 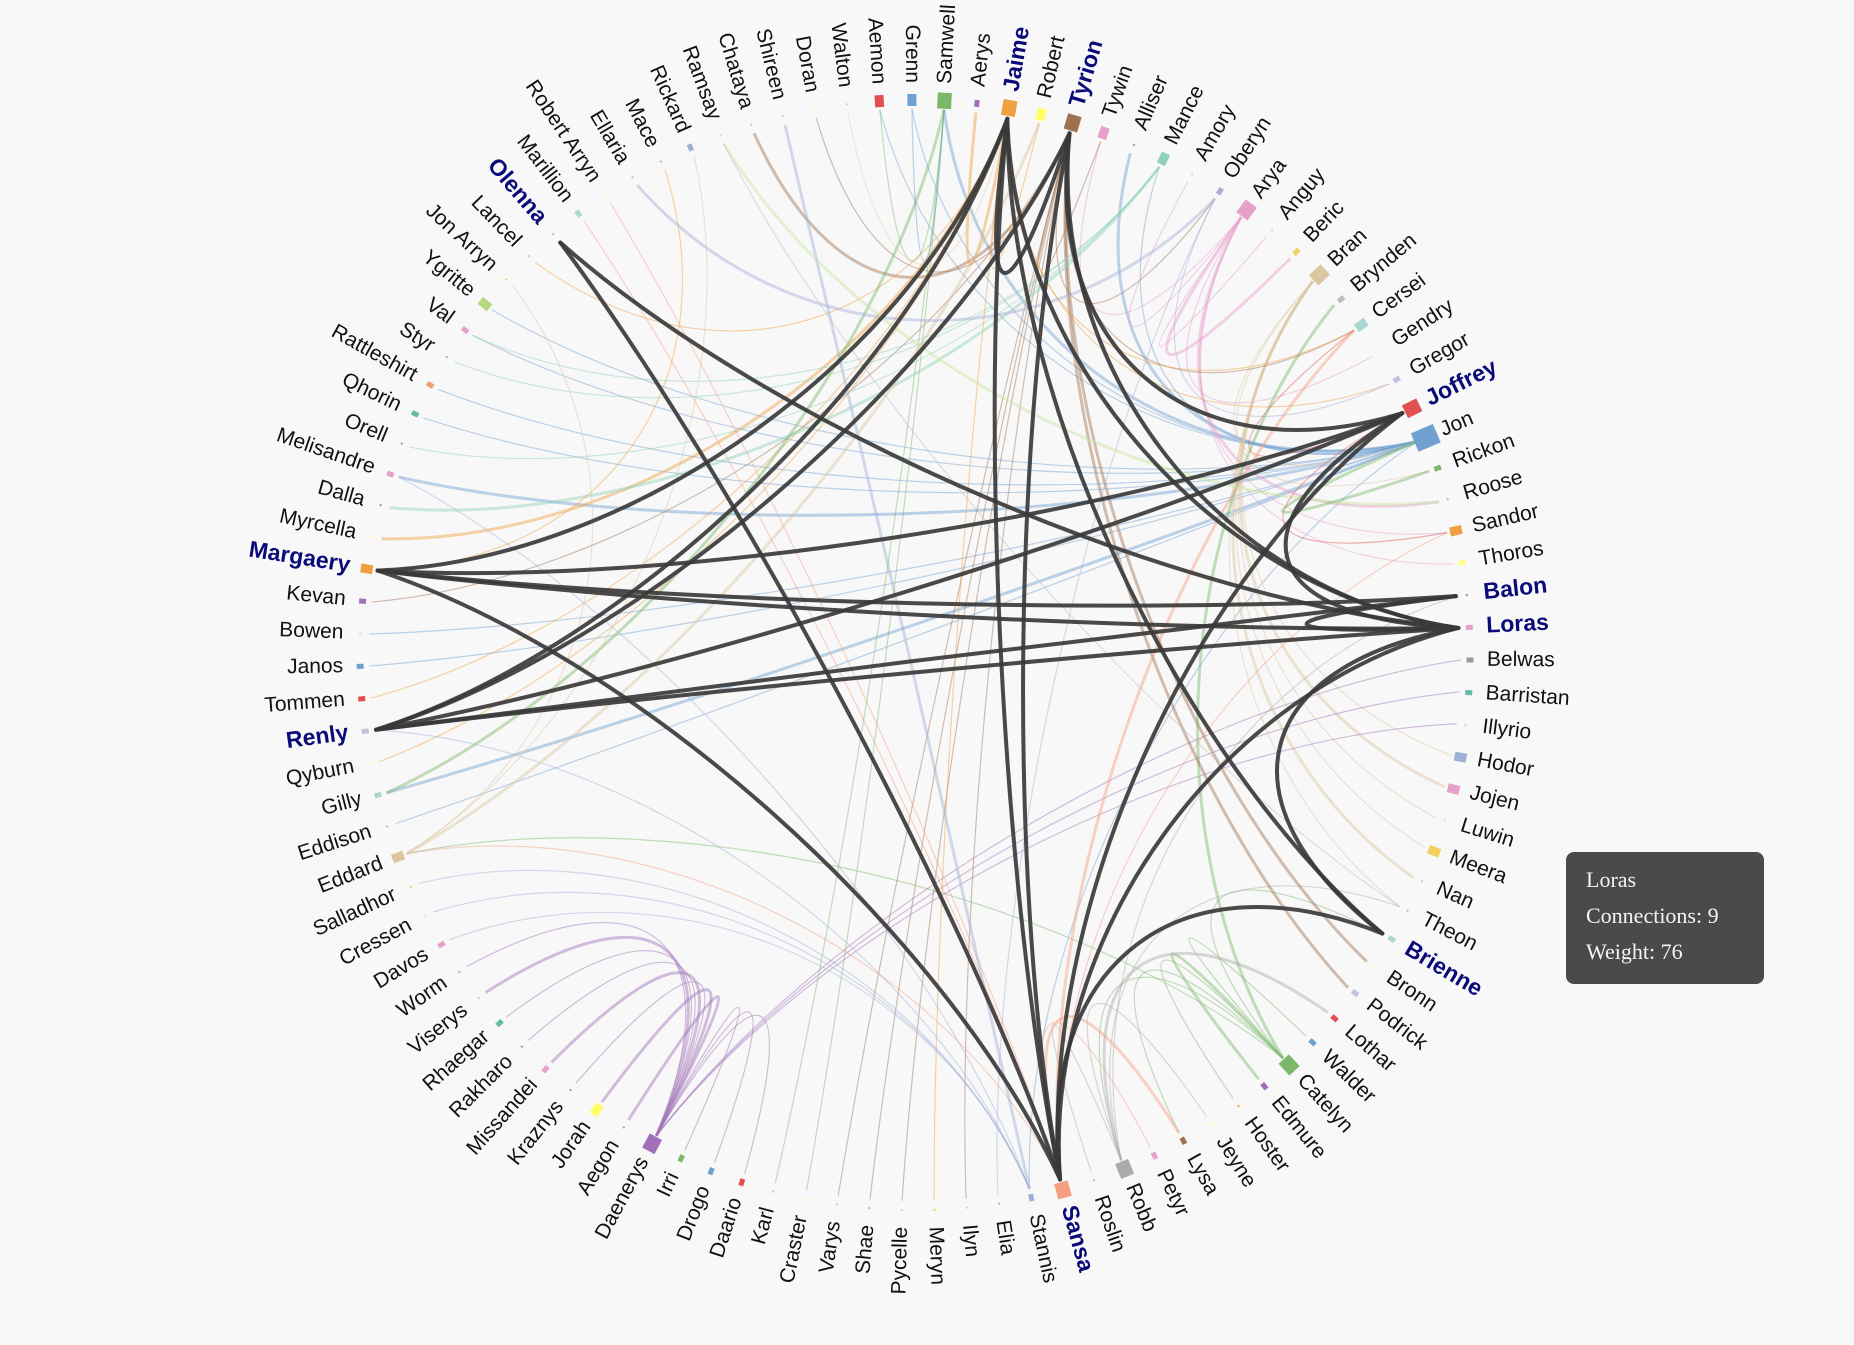 I want to click on node-label: Val, so click(x=440, y=311).